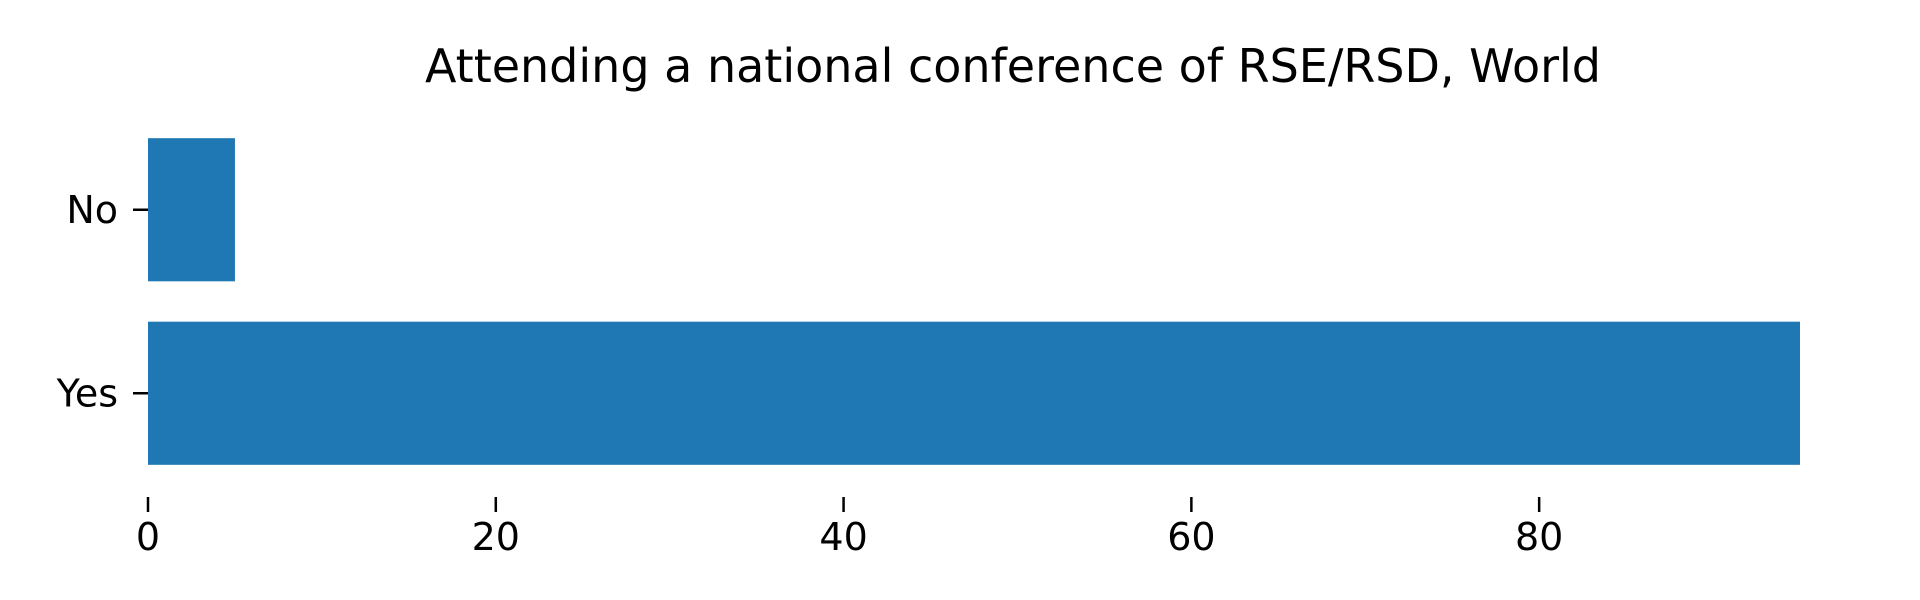  Describe the element at coordinates (148, 537) in the screenshot. I see `x-tick-label-0: 0` at that location.